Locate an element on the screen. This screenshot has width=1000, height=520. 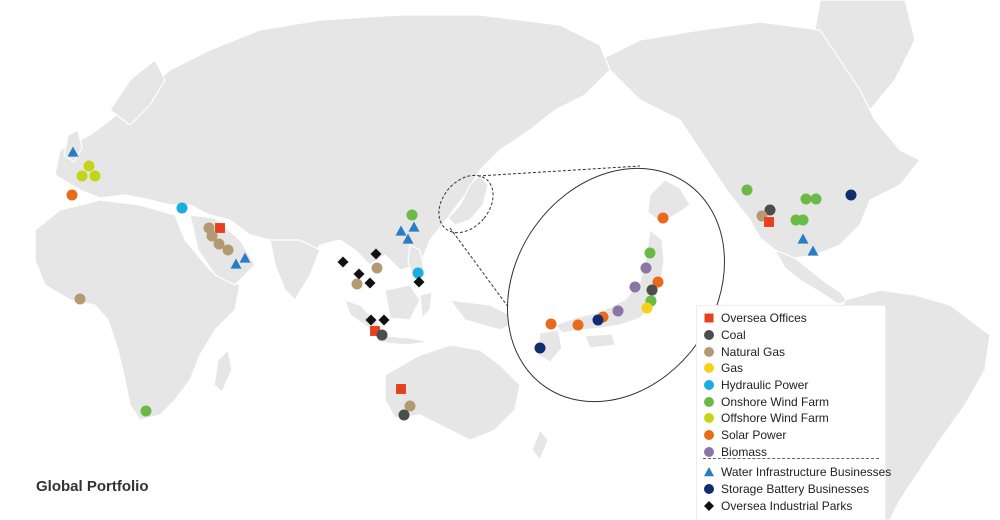
land-japan is located at coordinates (468, 200).